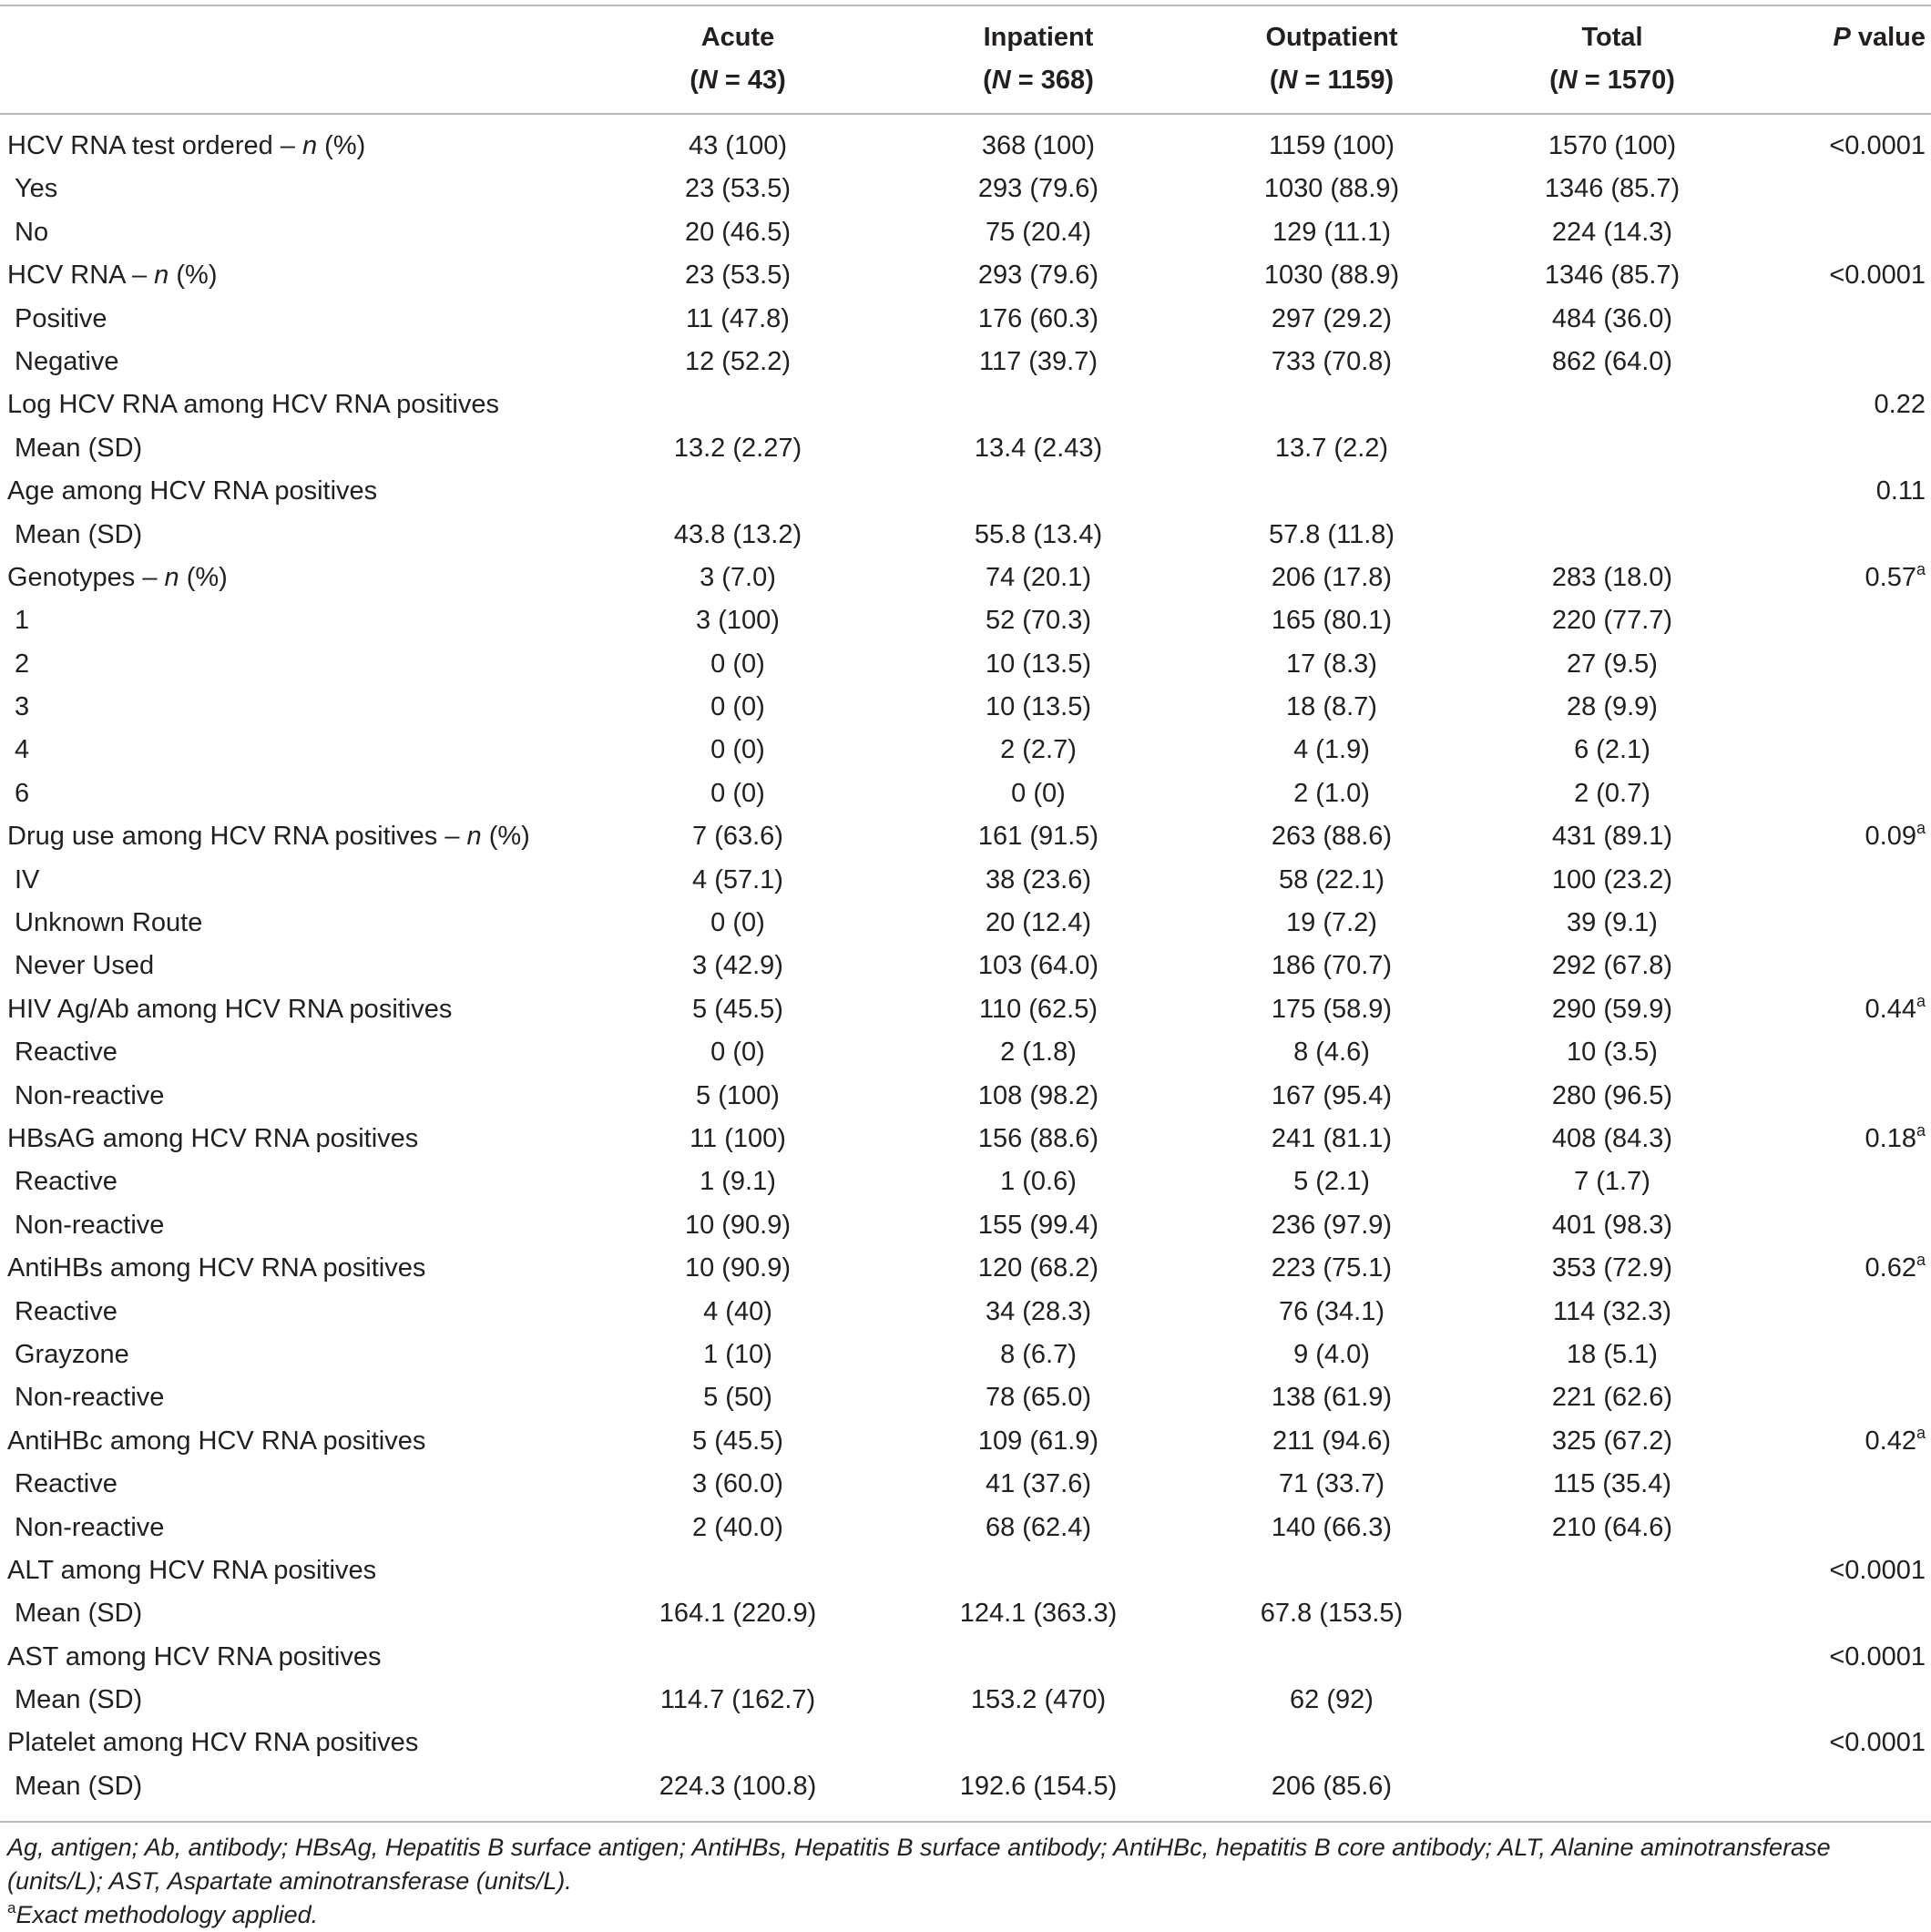  Describe the element at coordinates (1895, 575) in the screenshot. I see `cell-p-value: 0.57a` at that location.